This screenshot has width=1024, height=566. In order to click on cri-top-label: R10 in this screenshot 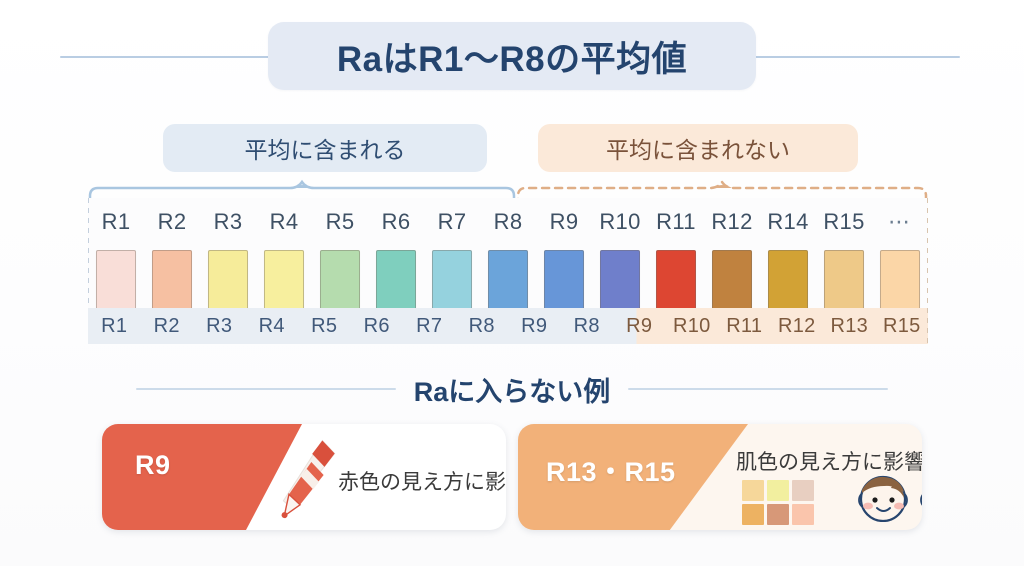, I will do `click(620, 221)`.